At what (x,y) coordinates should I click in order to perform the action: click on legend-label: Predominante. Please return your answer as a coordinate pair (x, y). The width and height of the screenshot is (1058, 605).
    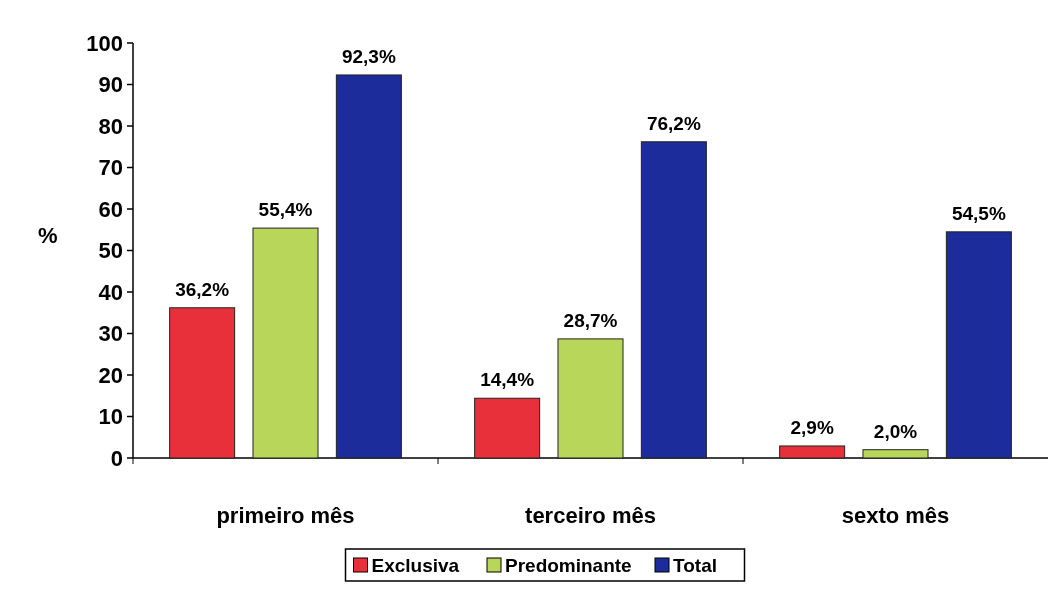
    Looking at the image, I should click on (568, 565).